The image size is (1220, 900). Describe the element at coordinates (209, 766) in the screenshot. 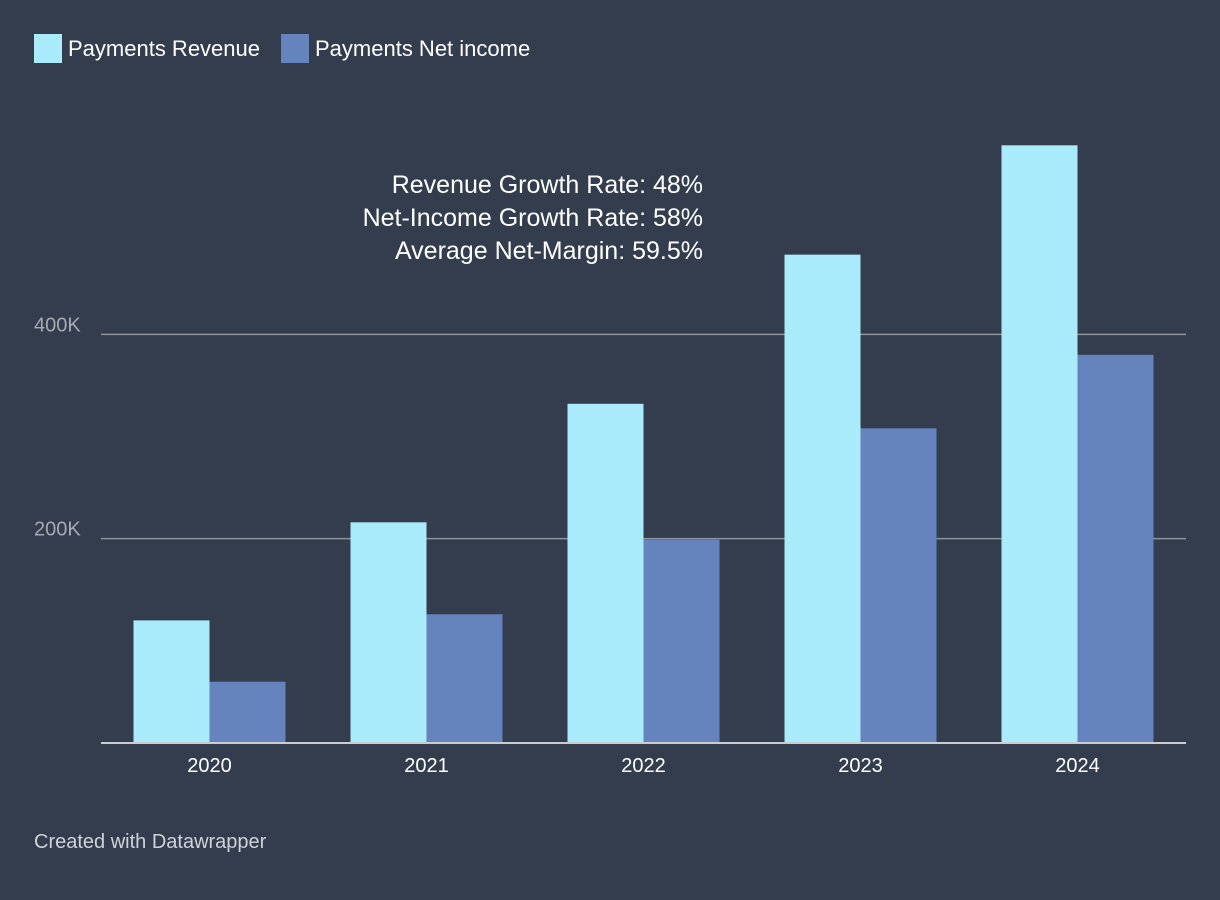

I see `x-tick-label: 2020` at that location.